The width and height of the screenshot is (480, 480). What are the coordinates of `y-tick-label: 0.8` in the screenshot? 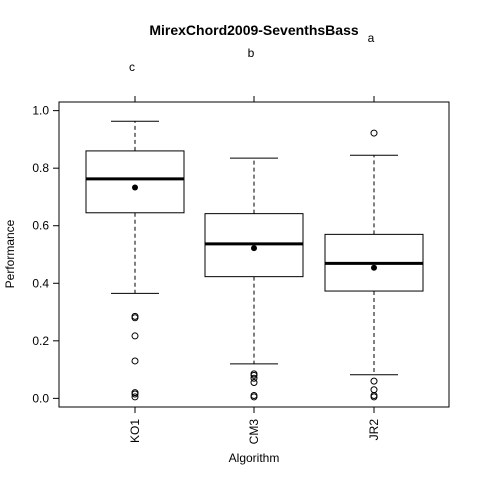 It's located at (40, 168).